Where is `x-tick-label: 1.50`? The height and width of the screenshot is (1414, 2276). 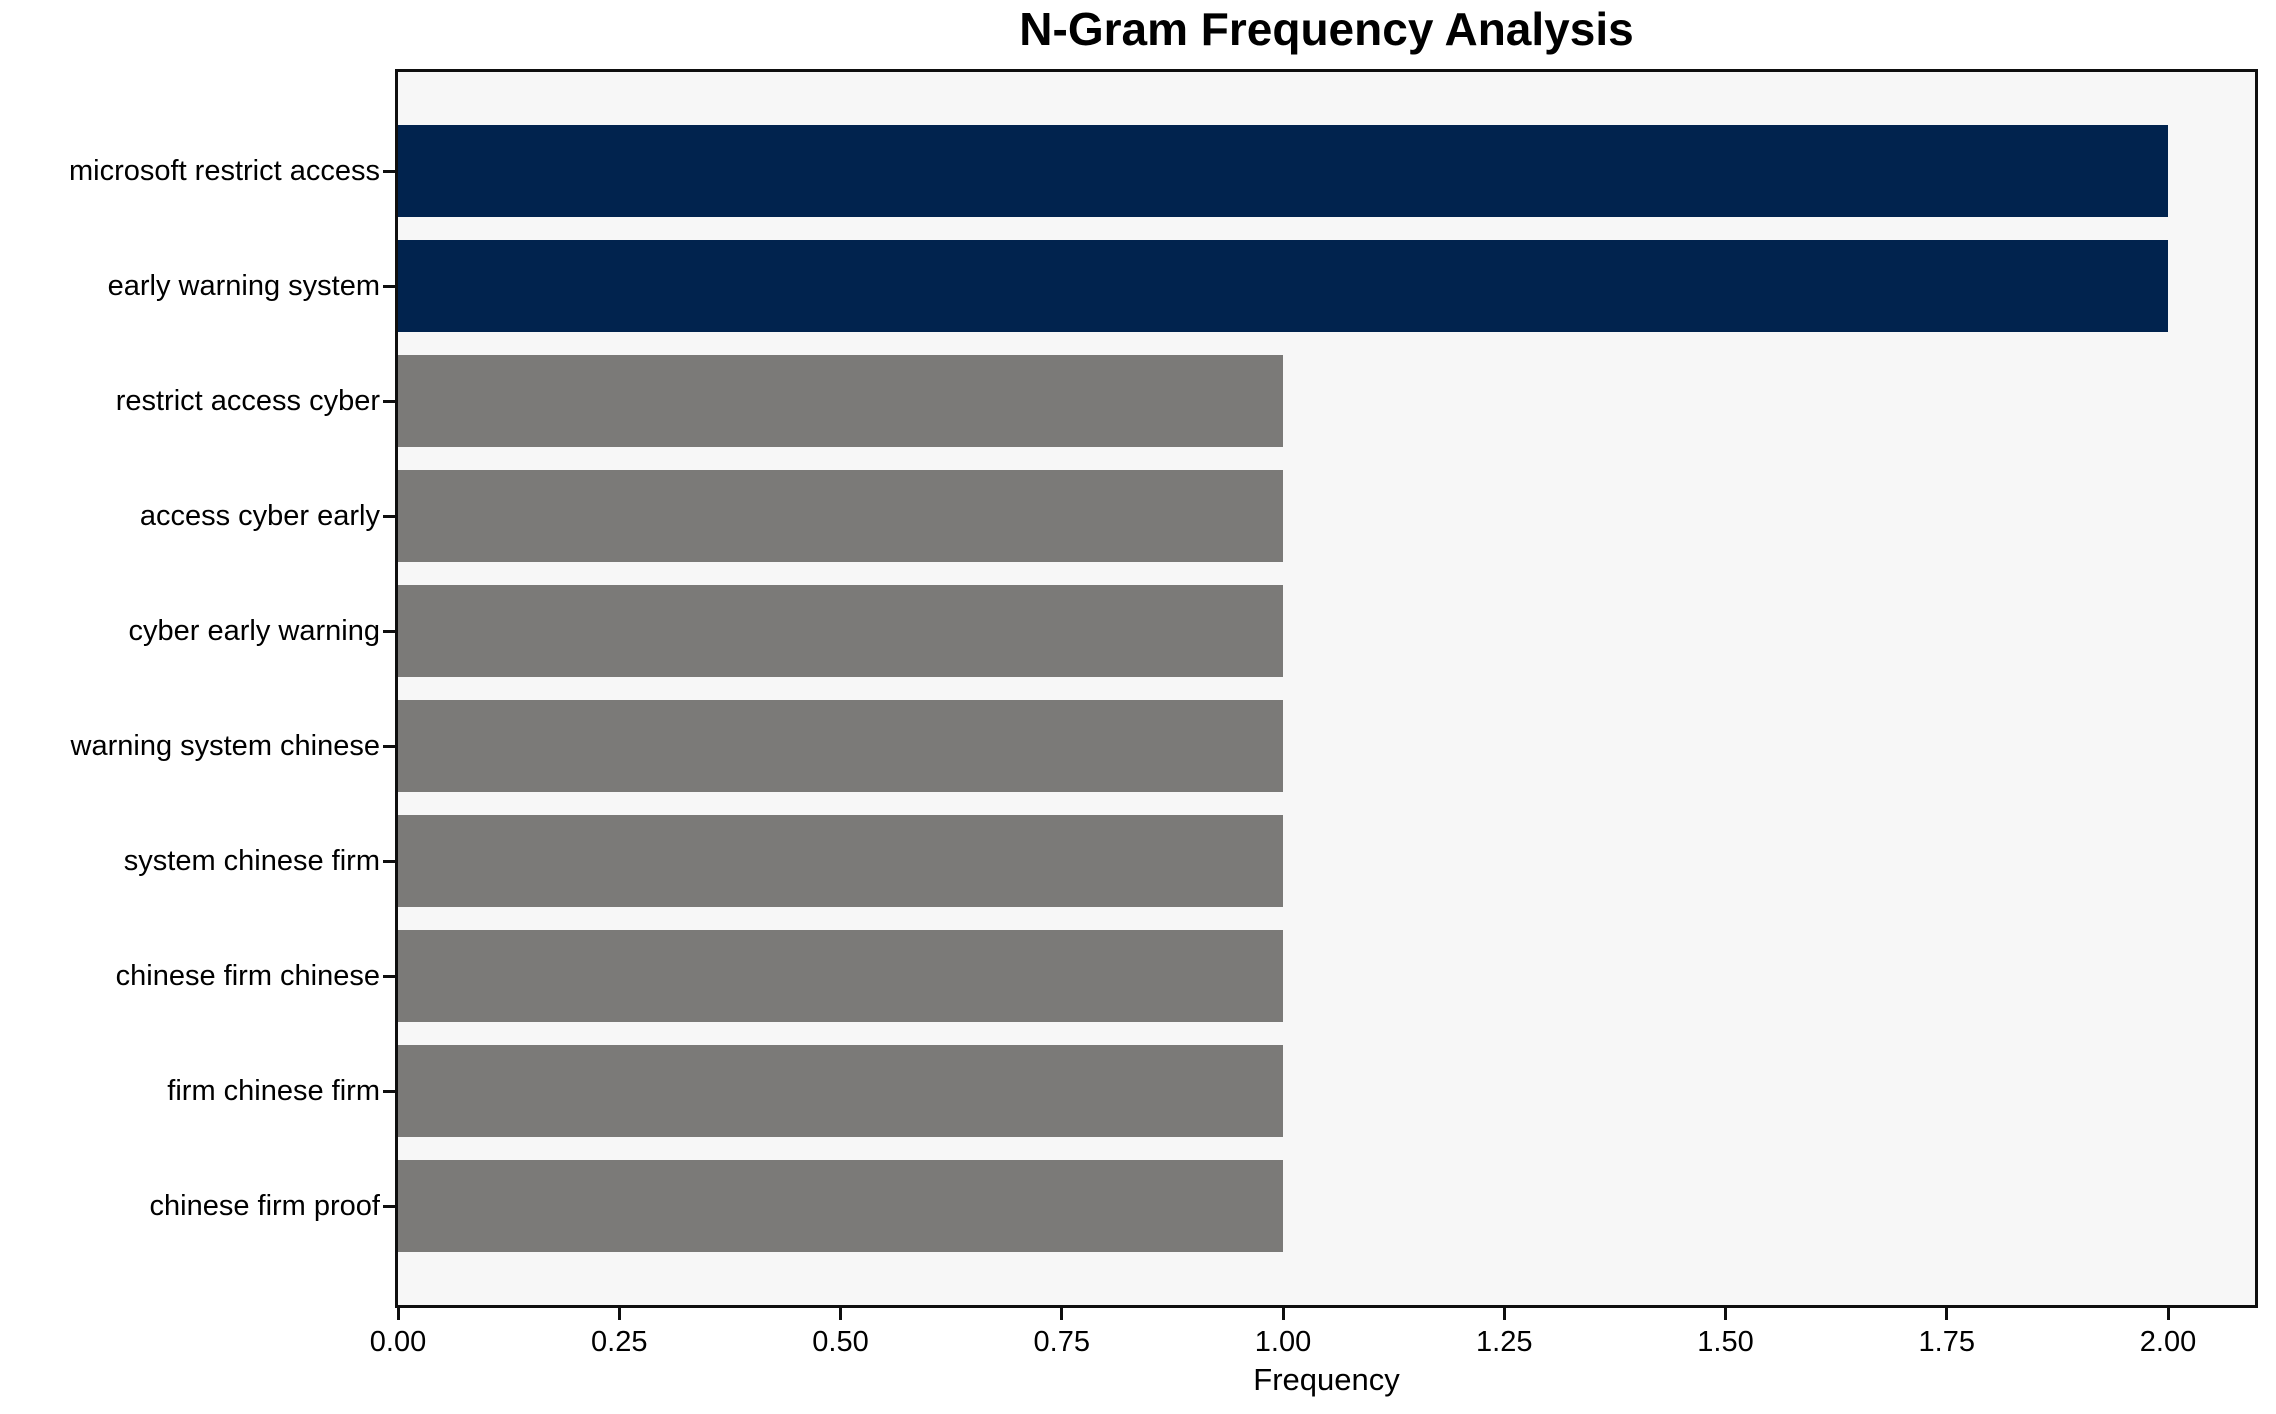
x-tick-label: 1.50 is located at coordinates (1725, 1342).